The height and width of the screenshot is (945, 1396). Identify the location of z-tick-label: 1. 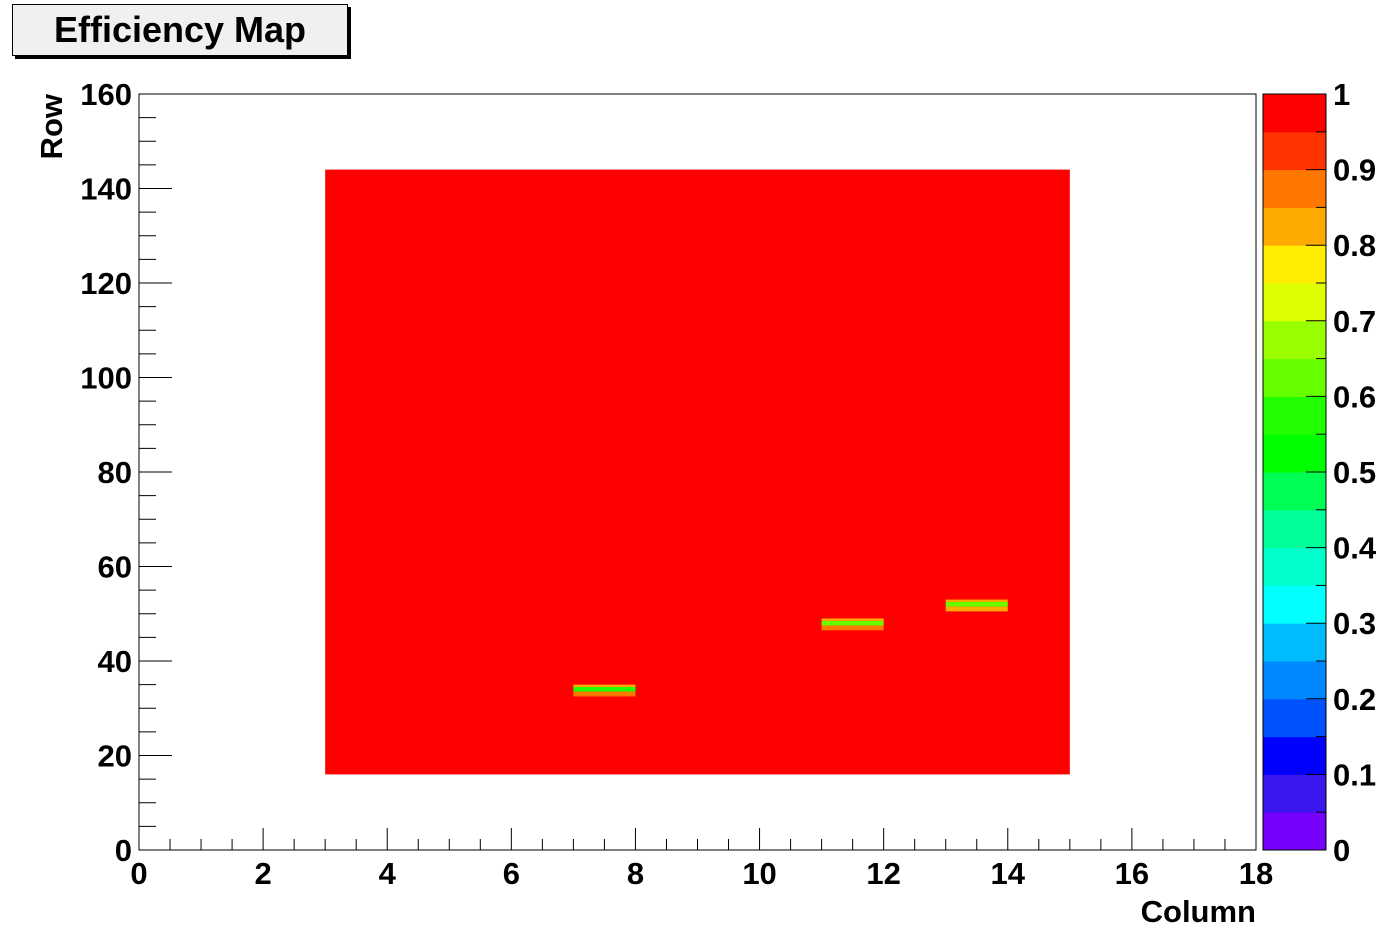
(1341, 94).